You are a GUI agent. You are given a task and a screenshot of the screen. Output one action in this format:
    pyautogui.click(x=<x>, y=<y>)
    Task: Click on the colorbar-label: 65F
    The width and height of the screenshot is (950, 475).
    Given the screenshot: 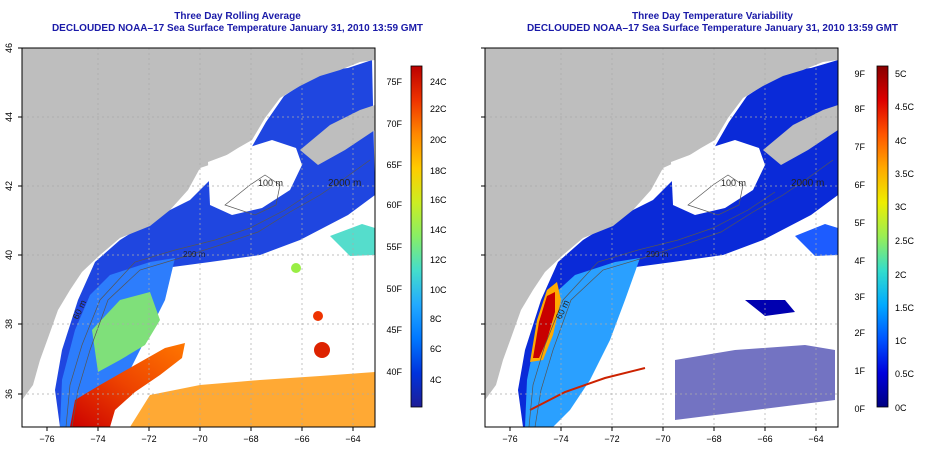 What is the action you would take?
    pyautogui.click(x=394, y=165)
    